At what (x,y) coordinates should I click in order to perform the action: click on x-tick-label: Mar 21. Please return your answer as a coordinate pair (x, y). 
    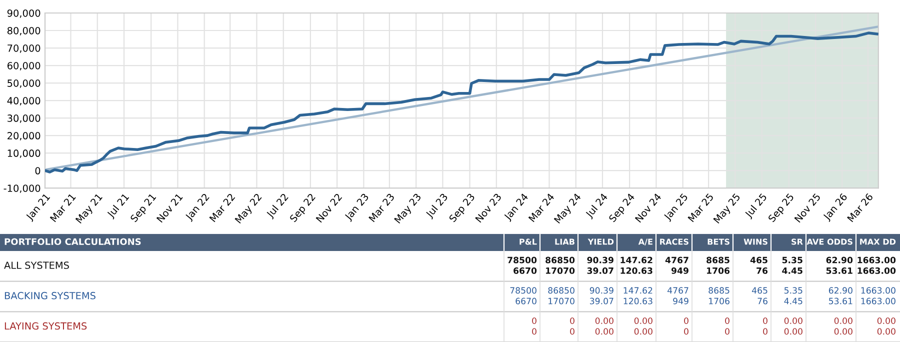
    Looking at the image, I should click on (63, 207).